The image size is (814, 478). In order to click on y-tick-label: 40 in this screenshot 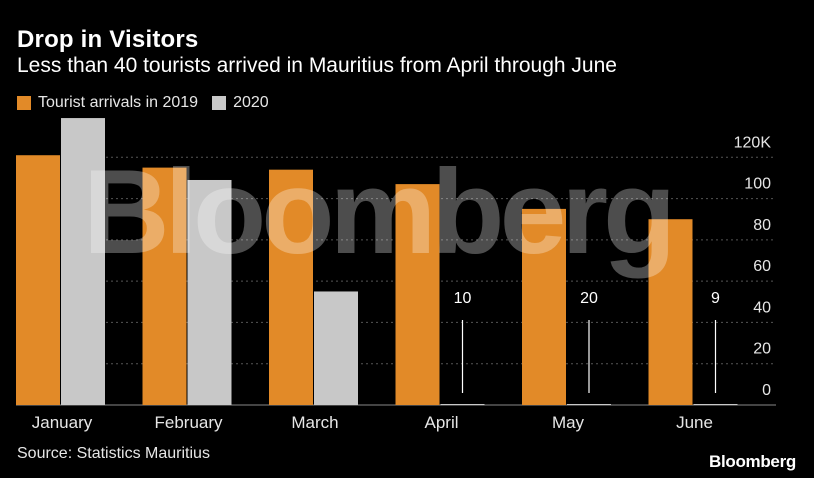, I will do `click(762, 307)`.